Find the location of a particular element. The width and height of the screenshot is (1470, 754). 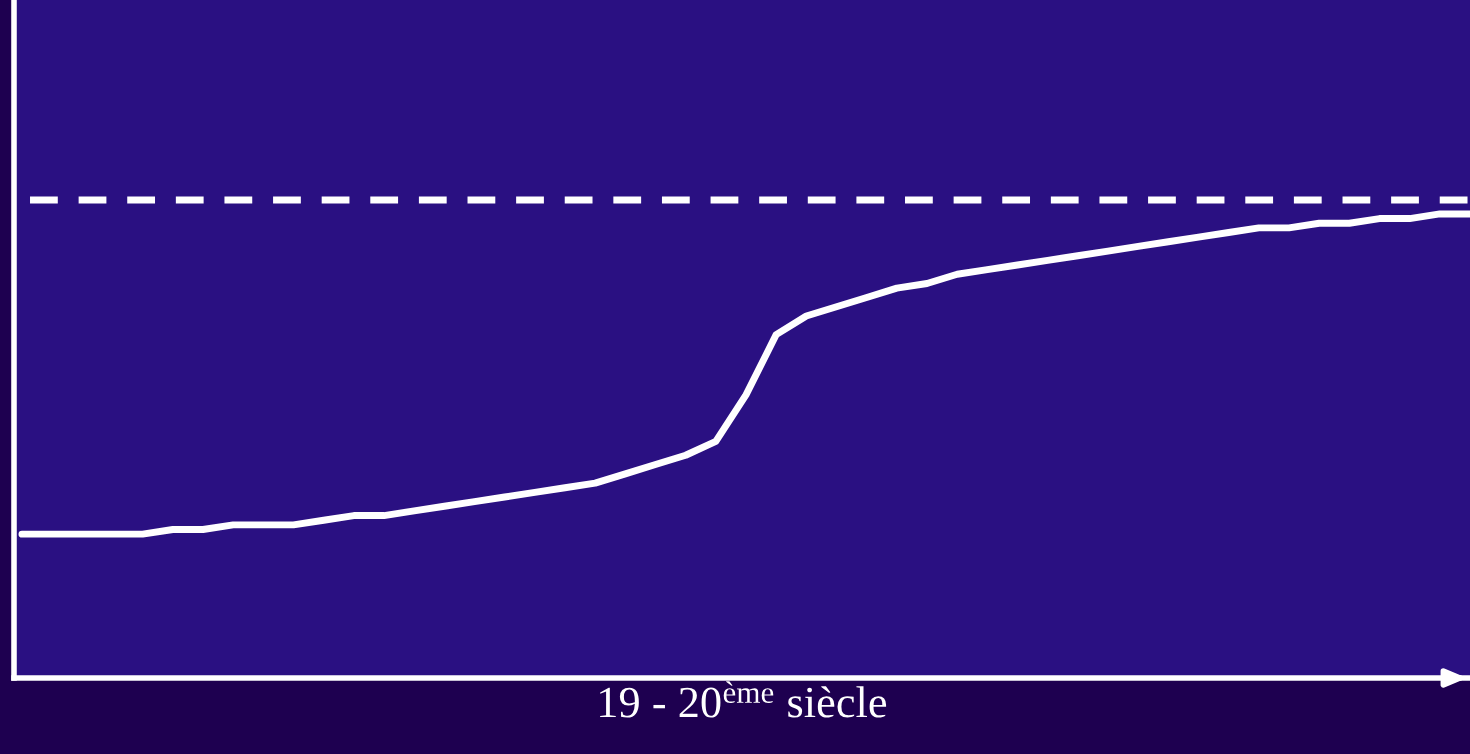

x-axis-title: 19 - 20$^{ème}$ siècle is located at coordinates (743, 699).